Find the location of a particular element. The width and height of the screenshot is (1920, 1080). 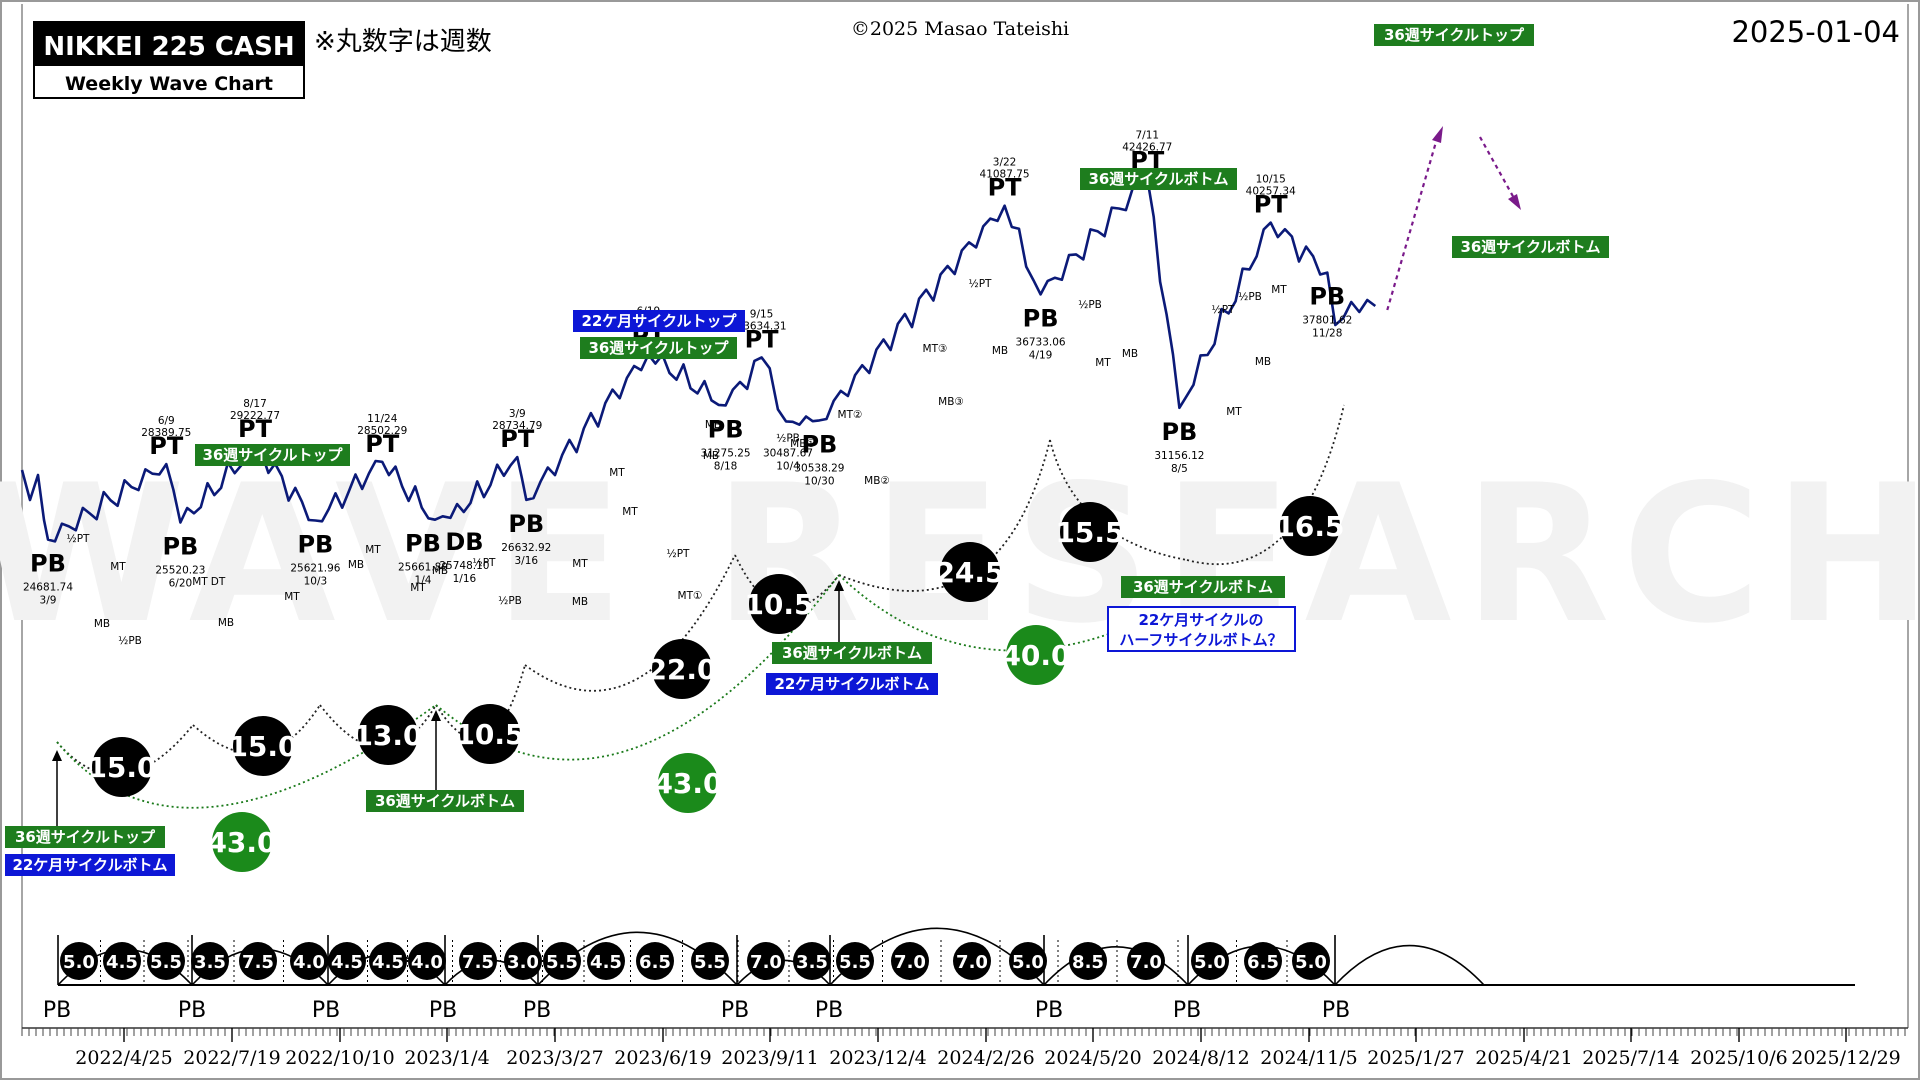

wave-mark: MT③ is located at coordinates (935, 349).